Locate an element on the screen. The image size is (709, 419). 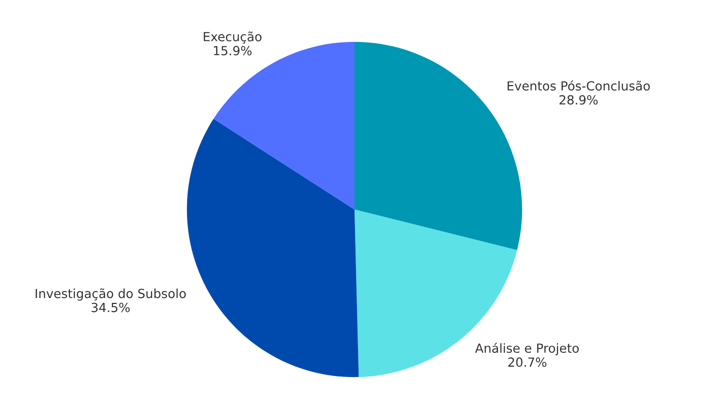
data-label: 34.5% is located at coordinates (111, 307).